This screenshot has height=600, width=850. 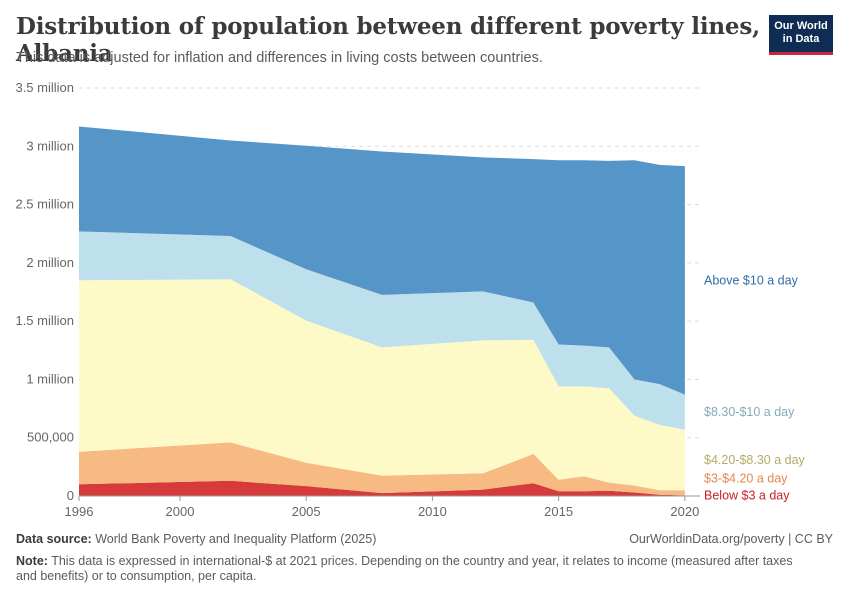 What do you see at coordinates (79, 511) in the screenshot?
I see `x-tick-label: 1996` at bounding box center [79, 511].